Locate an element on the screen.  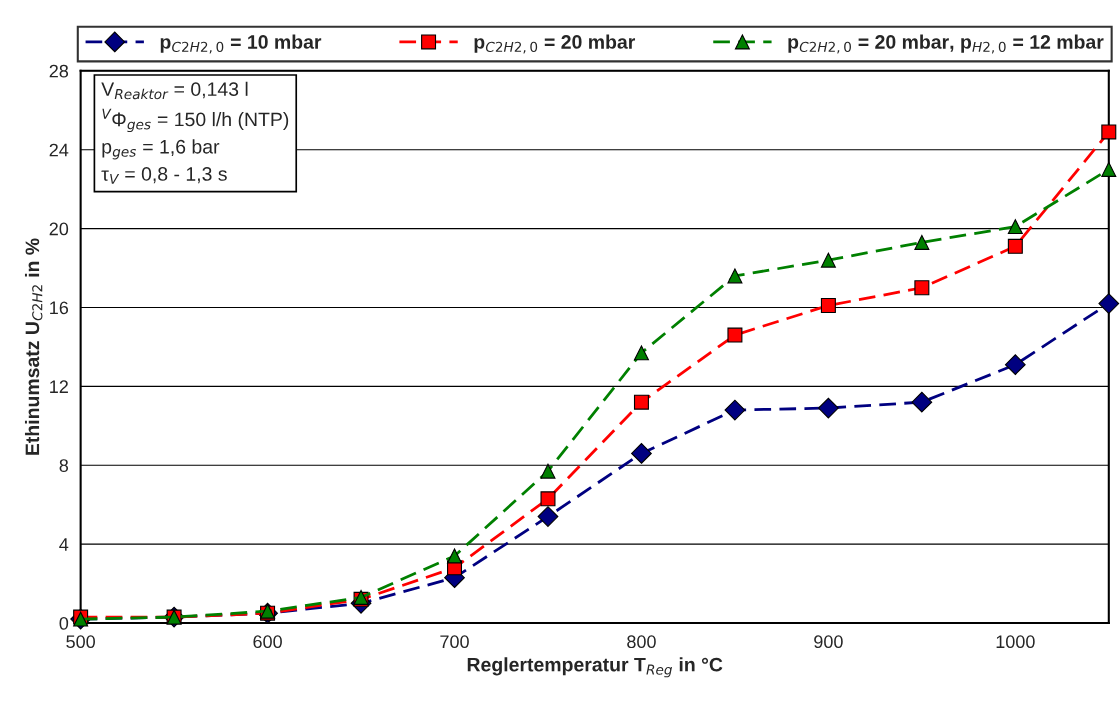
annotation: τ$_{V}$ = 0,8 - 1,3 s is located at coordinates (164, 175).